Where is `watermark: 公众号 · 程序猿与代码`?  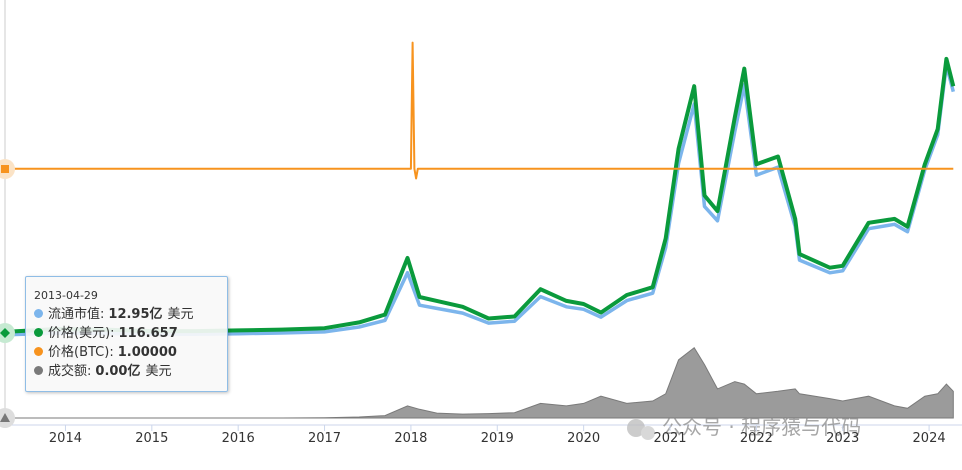
watermark: 公众号 · 程序猿与代码 is located at coordinates (744, 427).